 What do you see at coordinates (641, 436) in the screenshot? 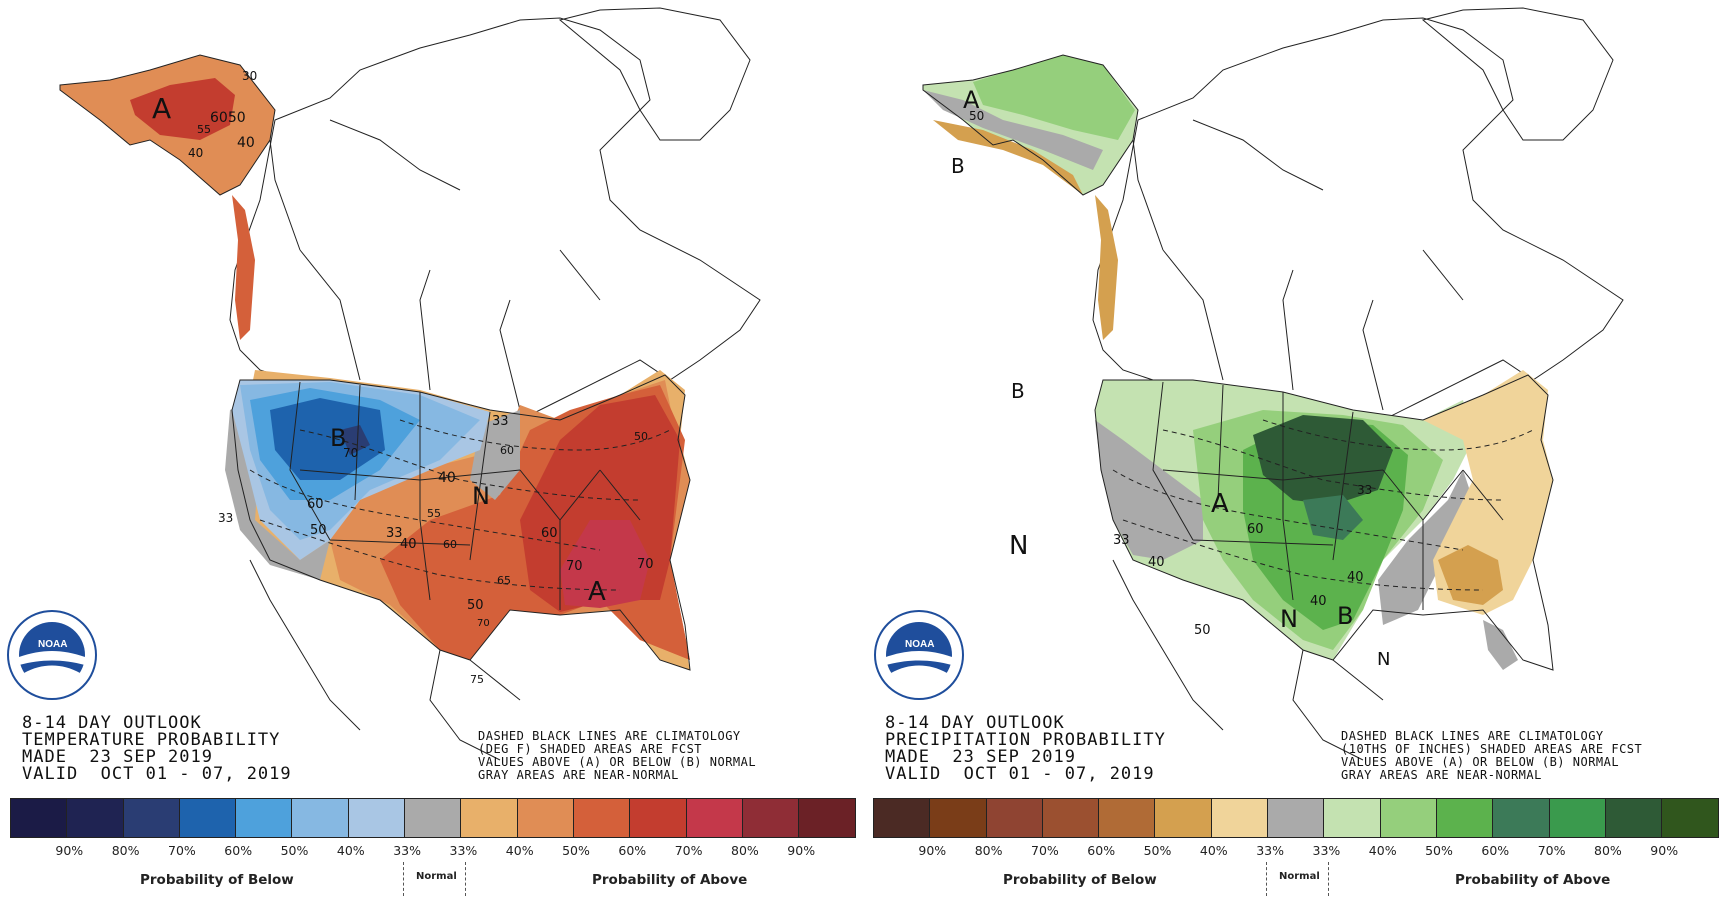
I see `value-50-ne: 50` at bounding box center [641, 436].